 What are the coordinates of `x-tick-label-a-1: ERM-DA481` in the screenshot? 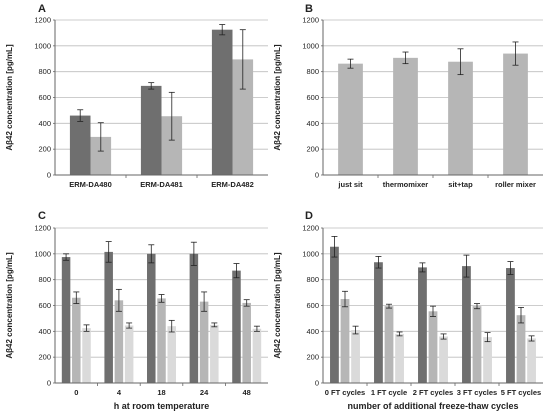 It's located at (161, 184).